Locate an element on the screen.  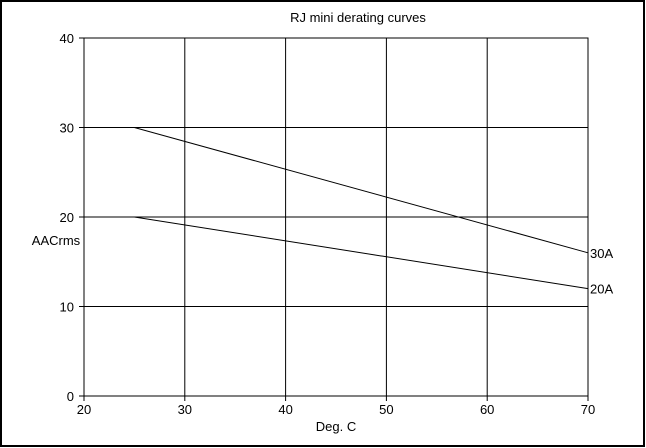
x-tick-label: 50 is located at coordinates (386, 409).